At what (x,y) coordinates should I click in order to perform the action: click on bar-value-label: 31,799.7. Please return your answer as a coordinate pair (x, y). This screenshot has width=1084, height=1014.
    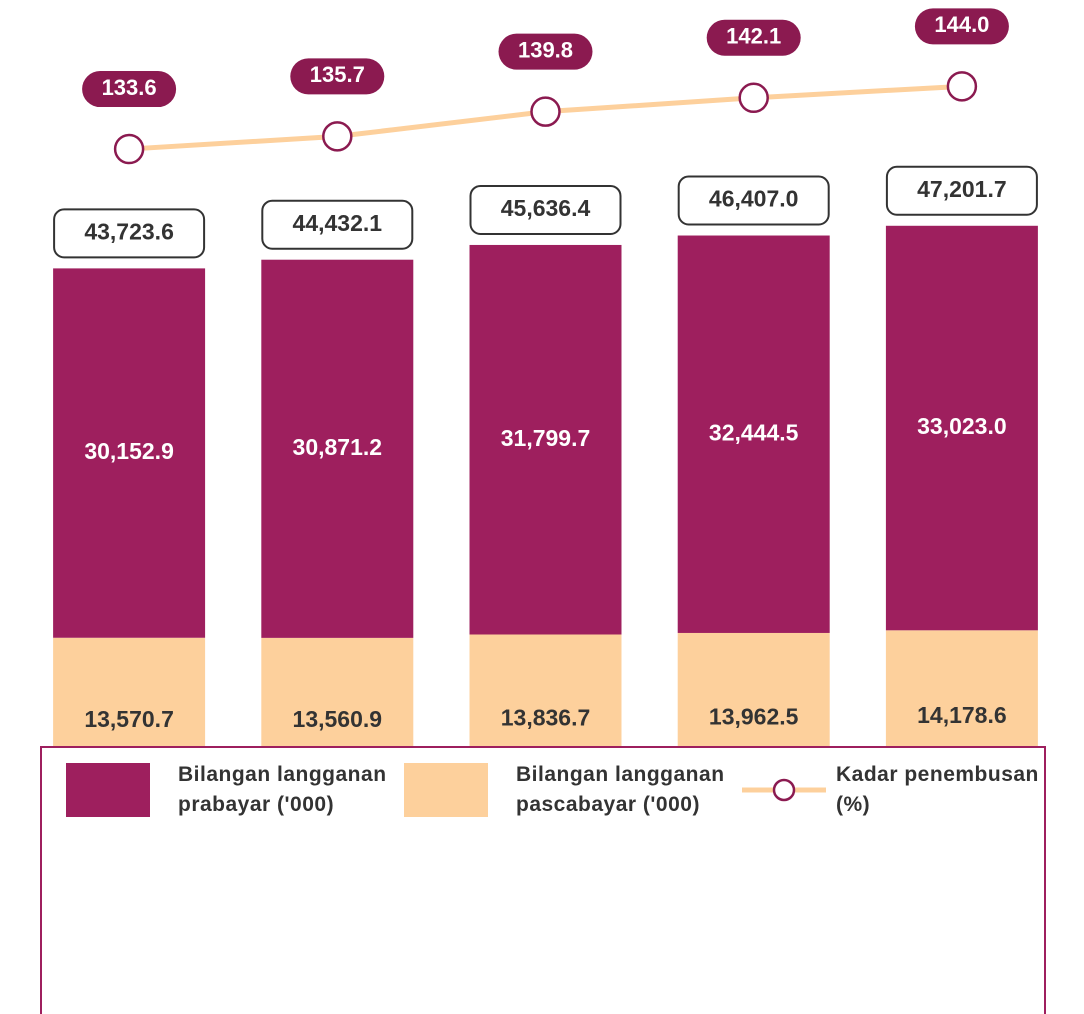
    Looking at the image, I should click on (546, 438).